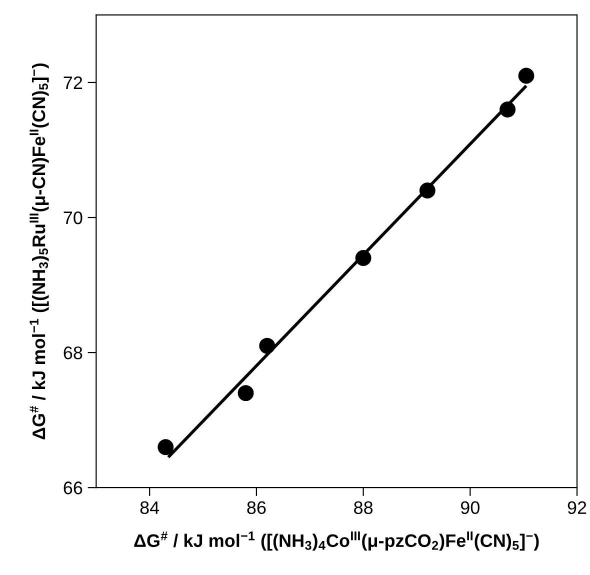 This screenshot has height=575, width=590. I want to click on y-tick-label: 66, so click(73, 488).